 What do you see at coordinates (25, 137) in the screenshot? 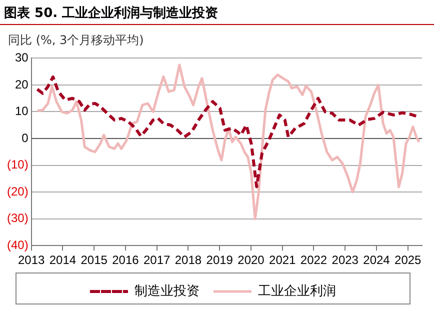
I see `y-tick-label: 0` at bounding box center [25, 137].